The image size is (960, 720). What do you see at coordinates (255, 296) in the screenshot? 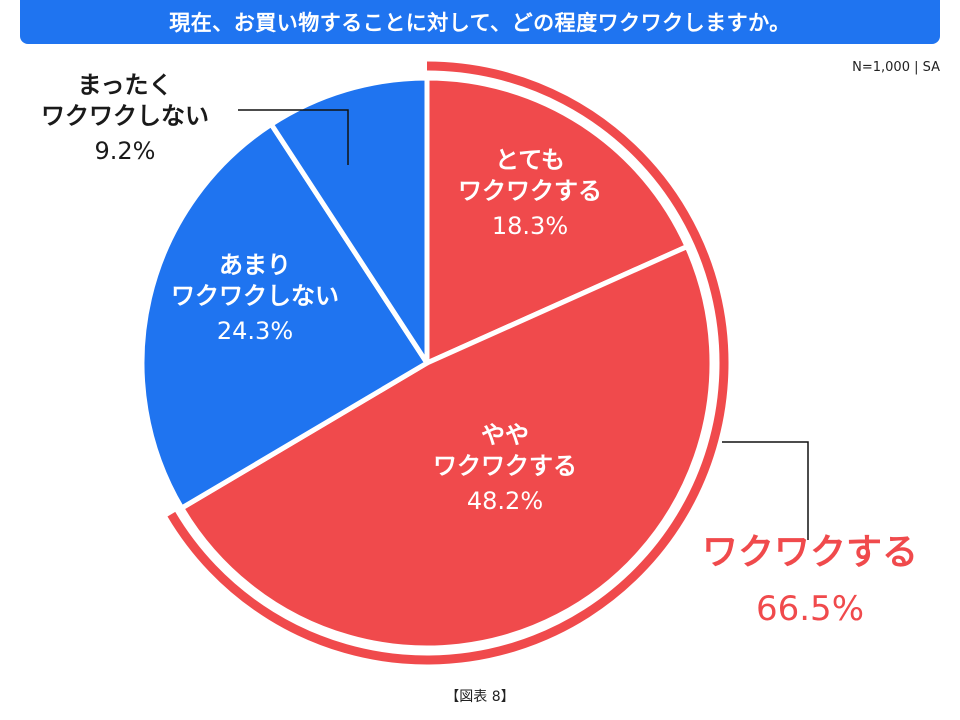
I see `label-amari-line2: ワクワクしない` at bounding box center [255, 296].